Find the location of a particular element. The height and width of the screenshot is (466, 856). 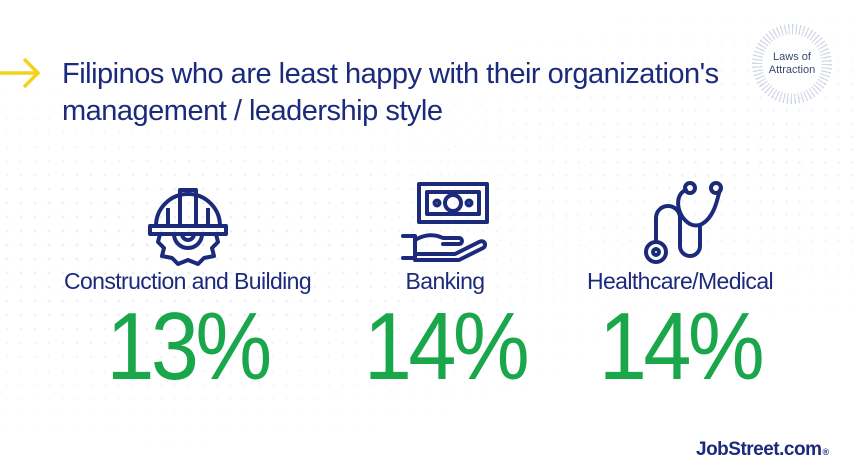

stat-banking: Banking 14% is located at coordinates (445, 285).